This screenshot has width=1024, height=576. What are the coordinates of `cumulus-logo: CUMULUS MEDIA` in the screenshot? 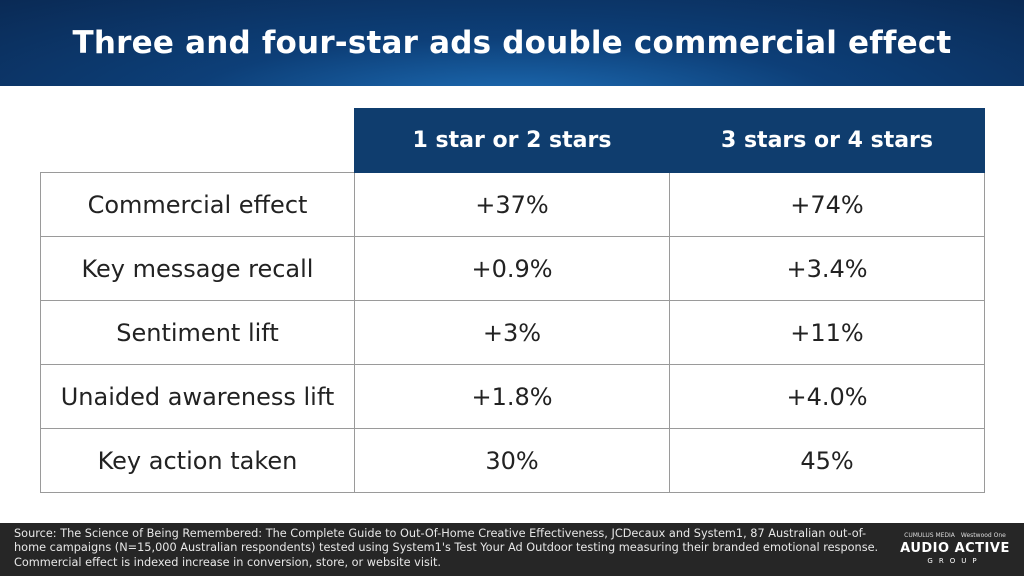 It's located at (929, 535).